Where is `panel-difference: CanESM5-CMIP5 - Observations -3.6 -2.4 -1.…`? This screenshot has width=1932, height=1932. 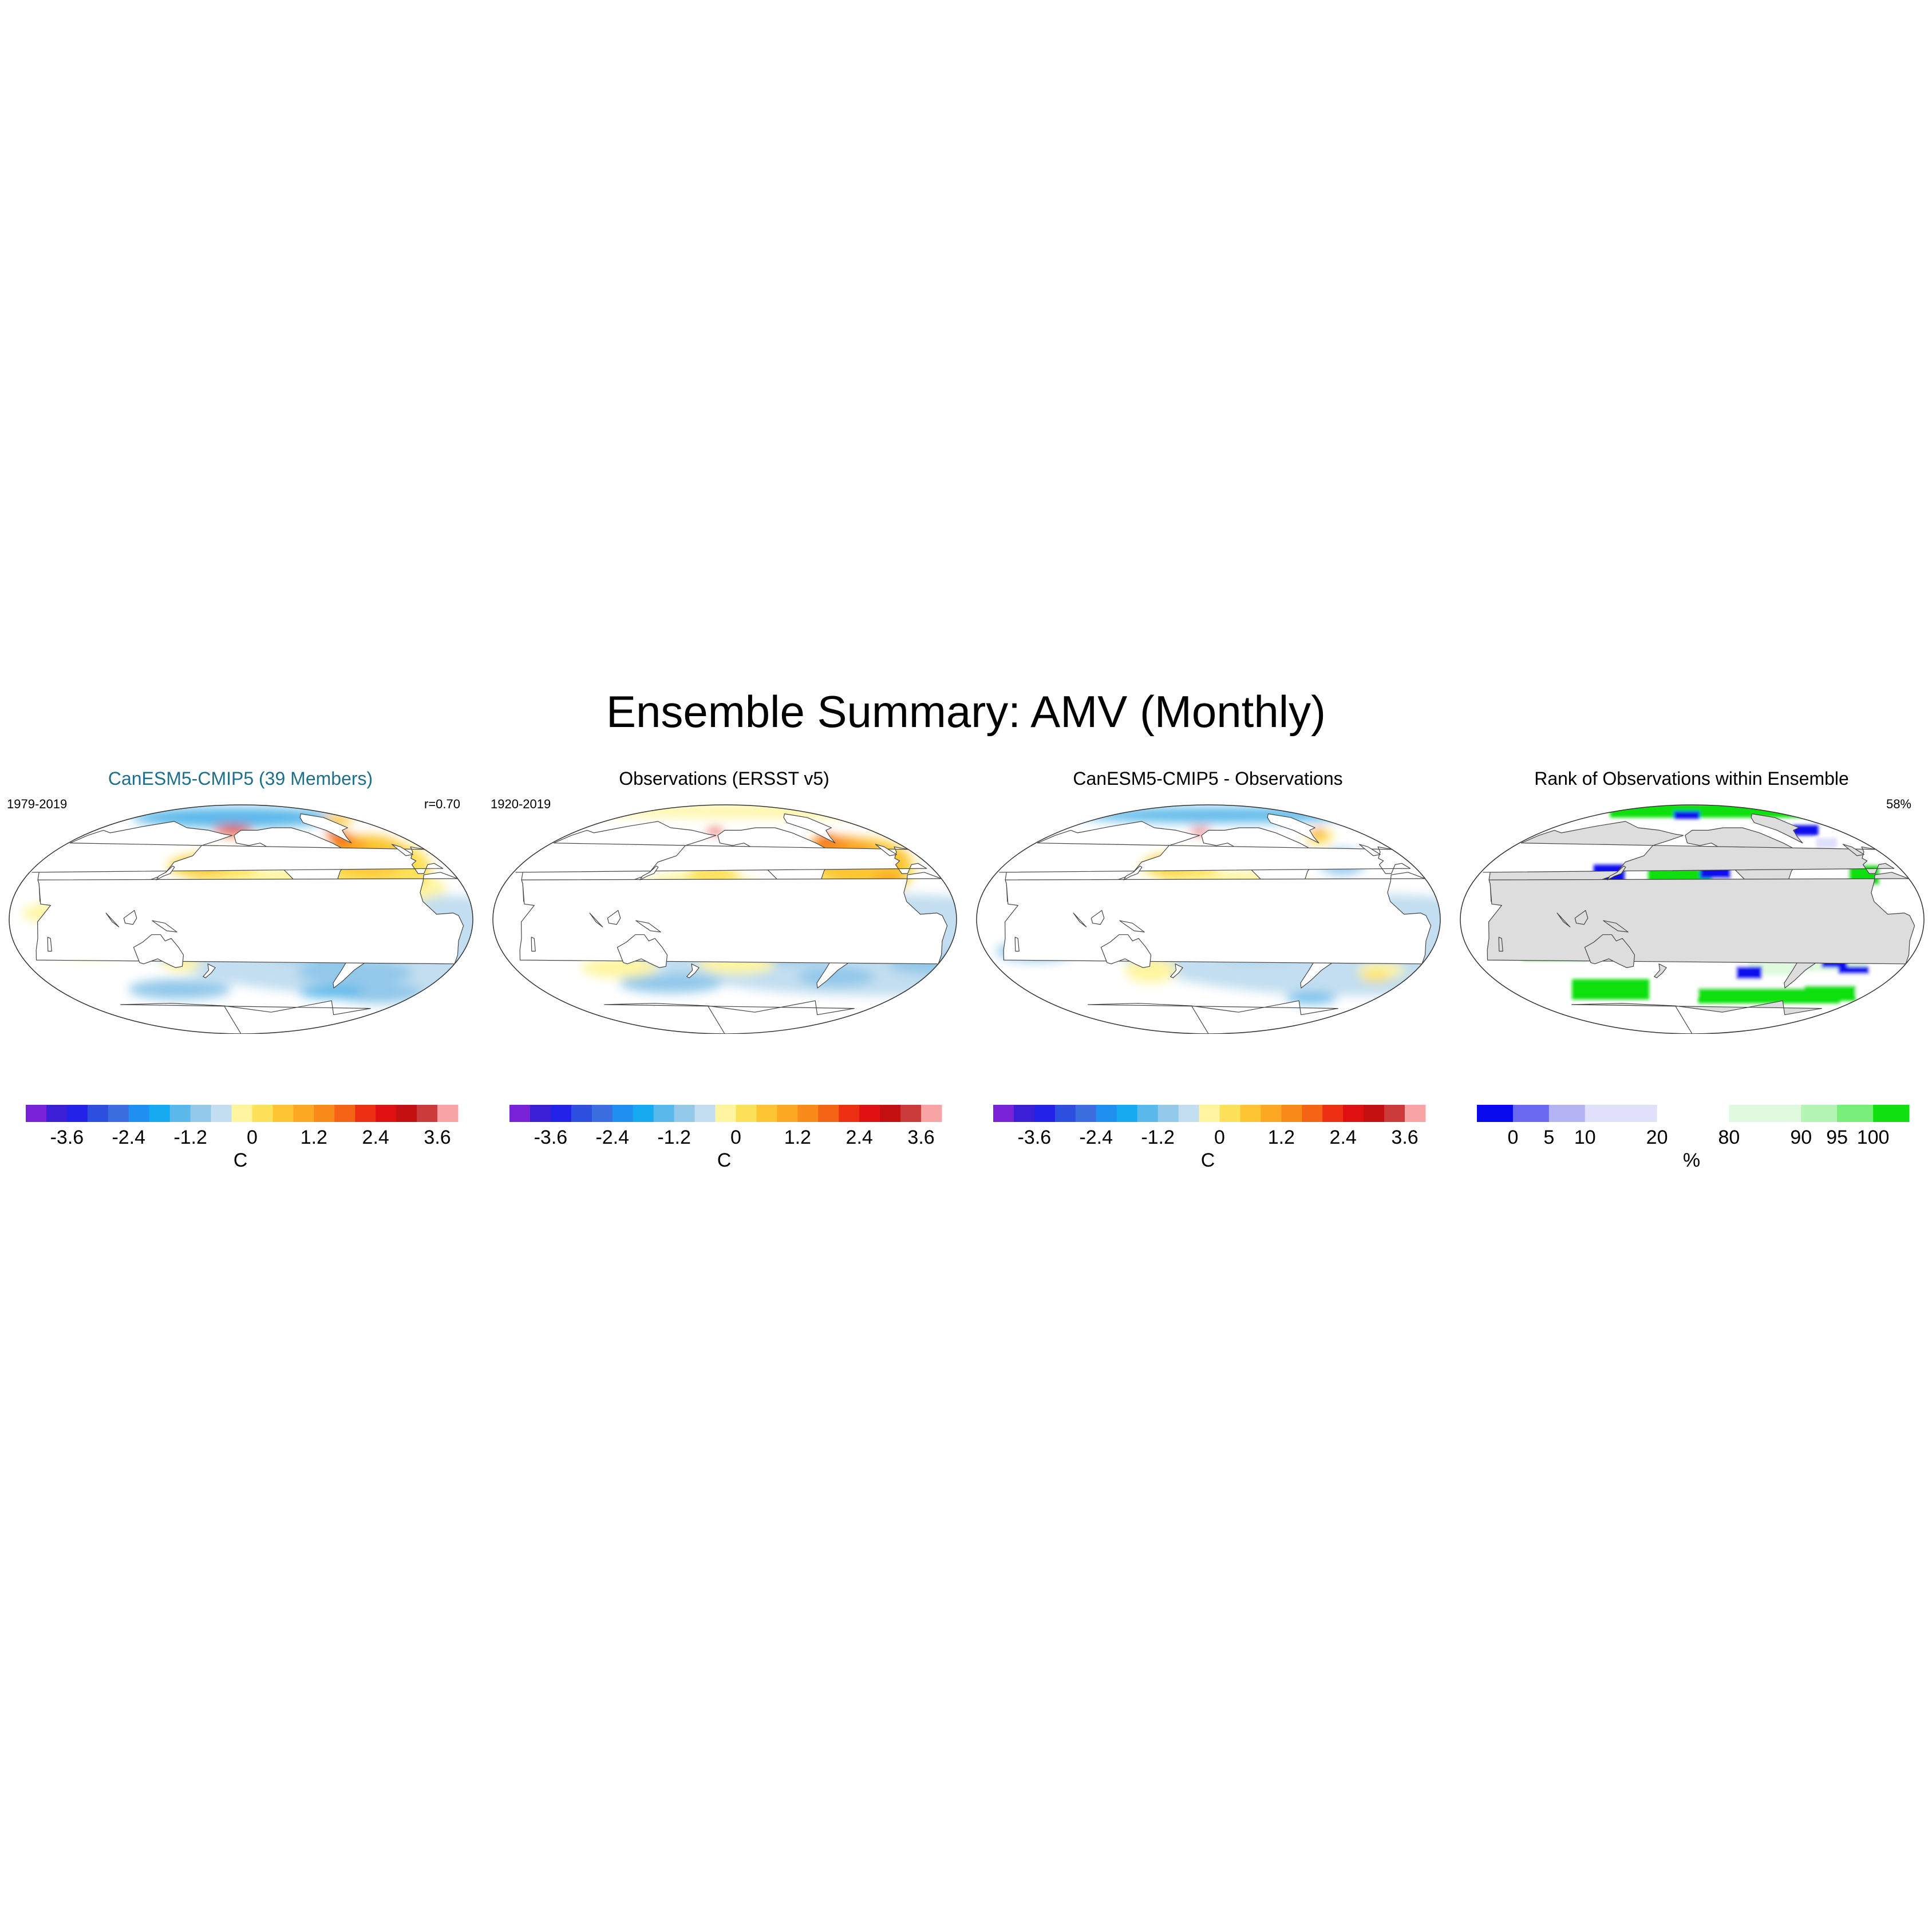 panel-difference: CanESM5-CMIP5 - Observations -3.6 -2.4 -1.… is located at coordinates (1207, 973).